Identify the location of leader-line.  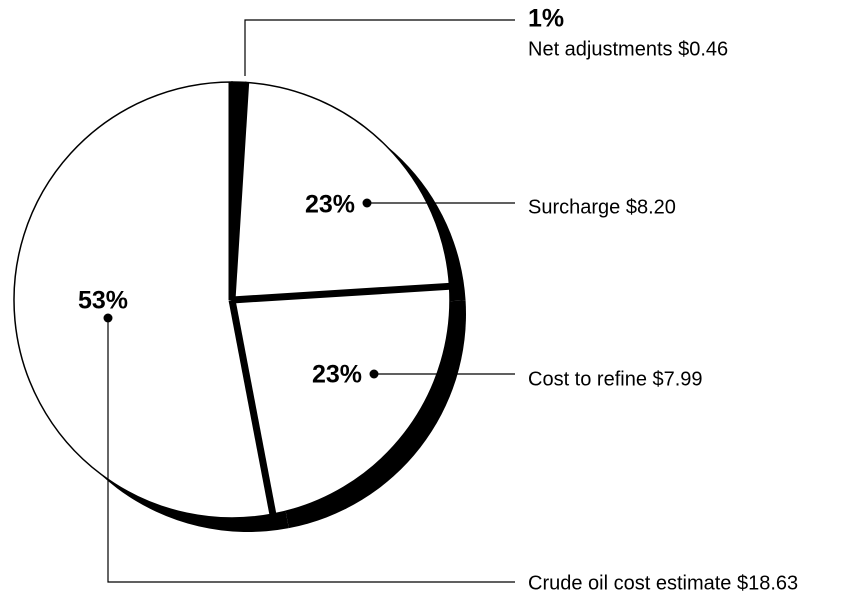
(379, 47).